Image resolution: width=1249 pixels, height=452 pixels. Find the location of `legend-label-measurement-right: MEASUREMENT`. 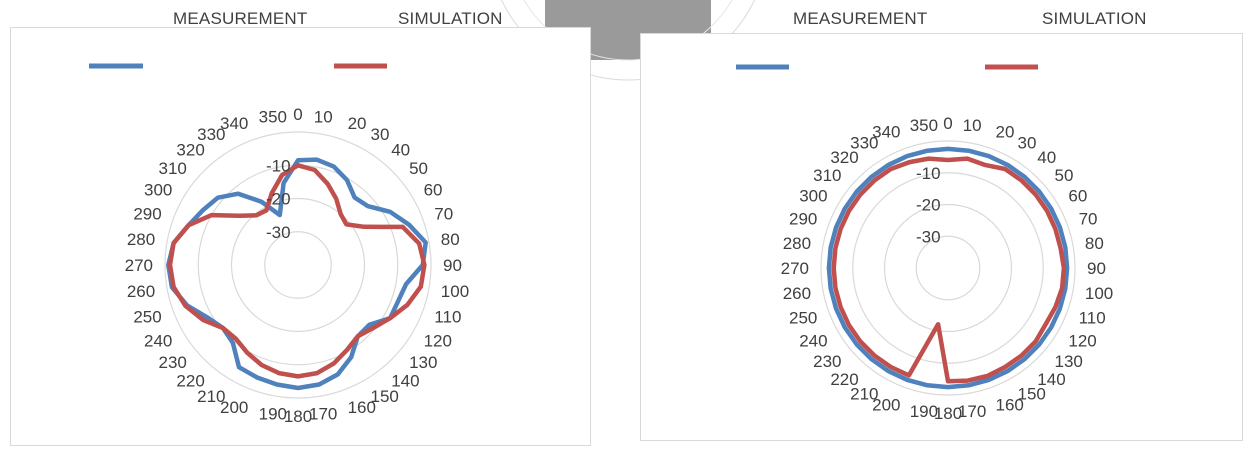

legend-label-measurement-right: MEASUREMENT is located at coordinates (860, 18).